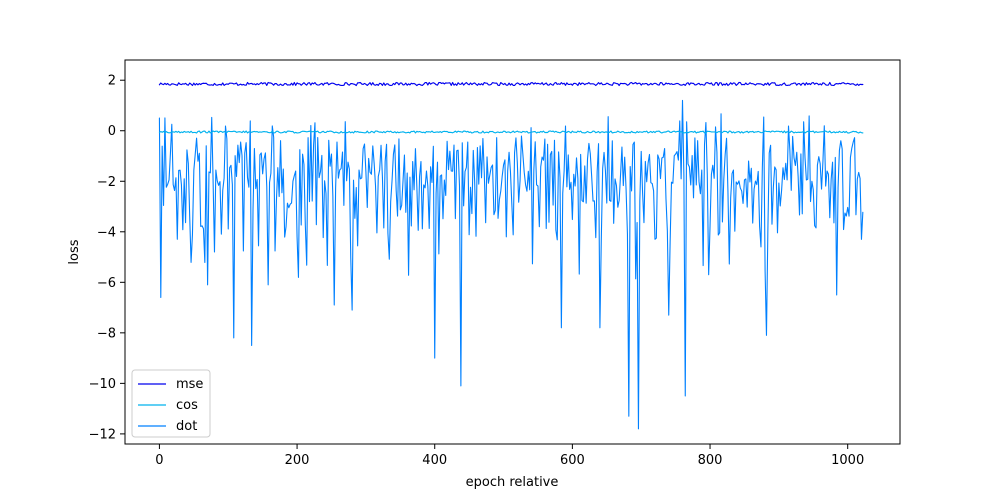  Describe the element at coordinates (112, 131) in the screenshot. I see `y-tick-label: 0` at that location.